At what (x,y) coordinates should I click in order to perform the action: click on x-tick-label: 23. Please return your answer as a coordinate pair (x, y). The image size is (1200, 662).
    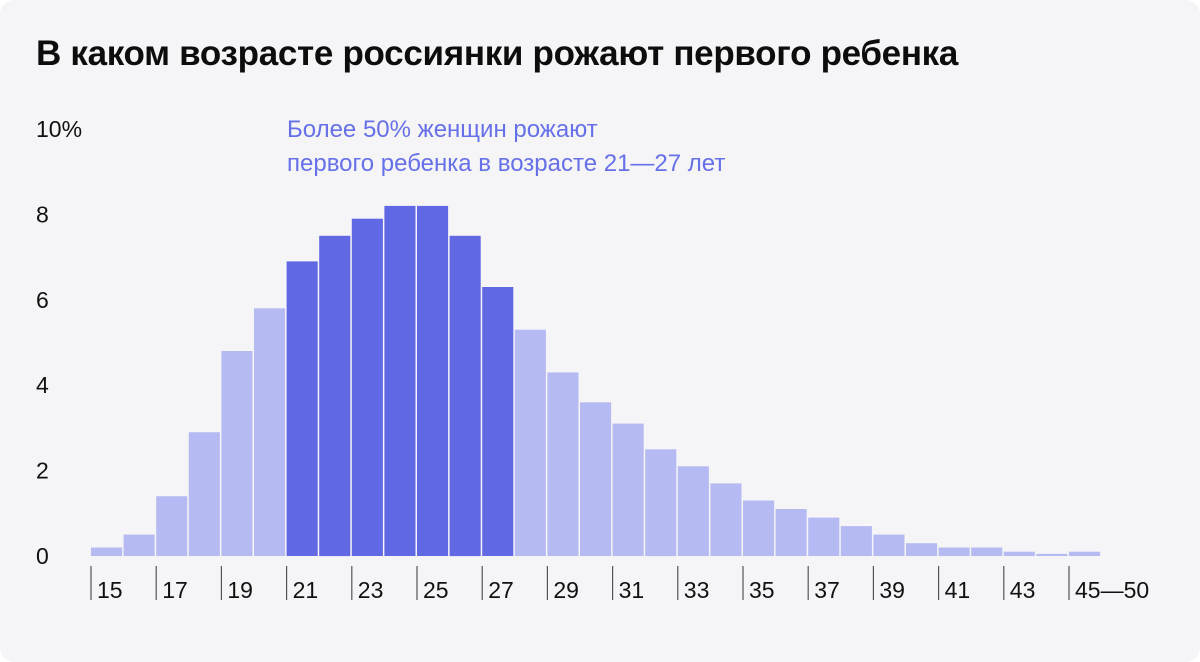
    Looking at the image, I should click on (371, 590).